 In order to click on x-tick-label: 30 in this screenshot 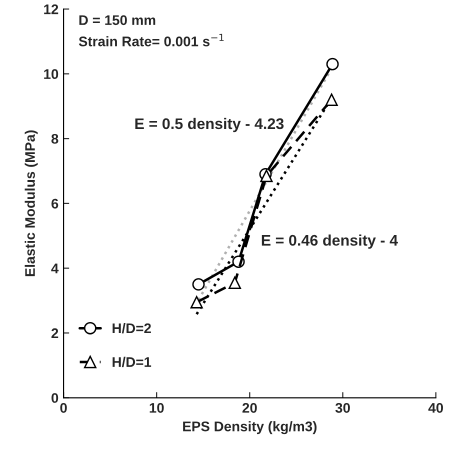, I will do `click(342, 407)`.